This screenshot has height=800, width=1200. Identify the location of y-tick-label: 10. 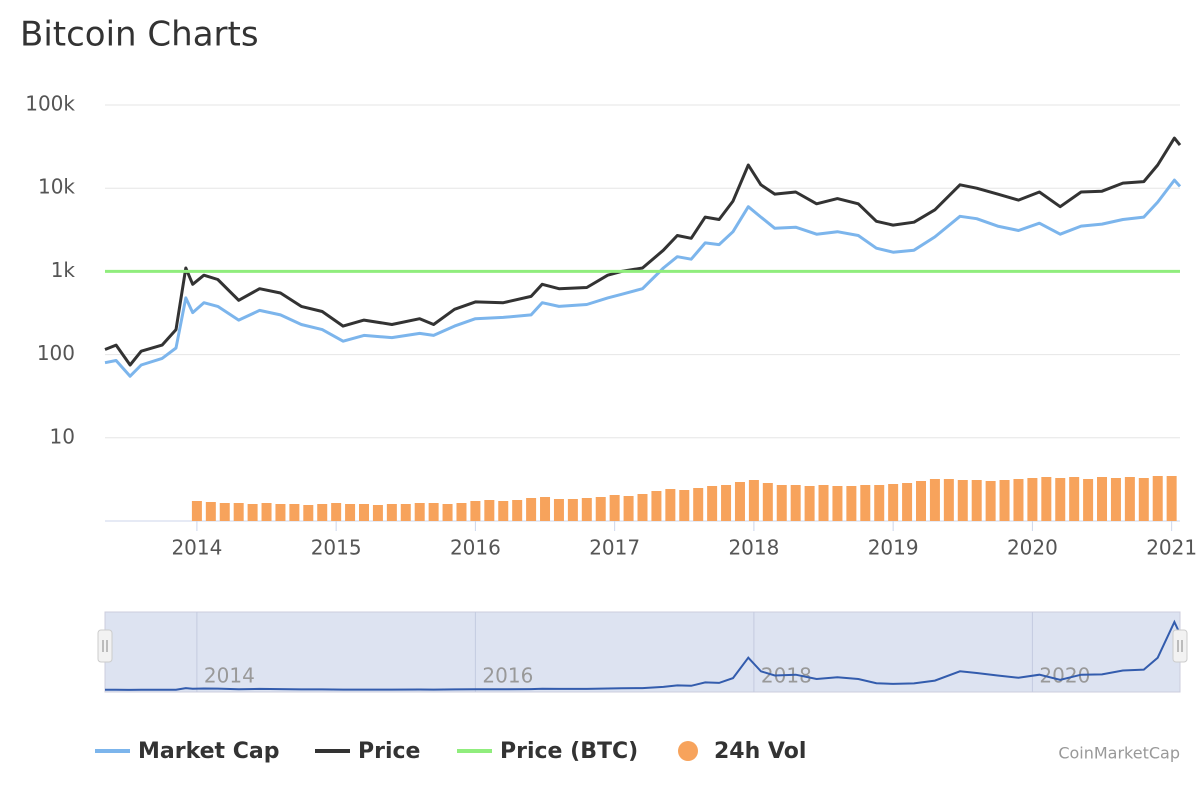
(62, 436).